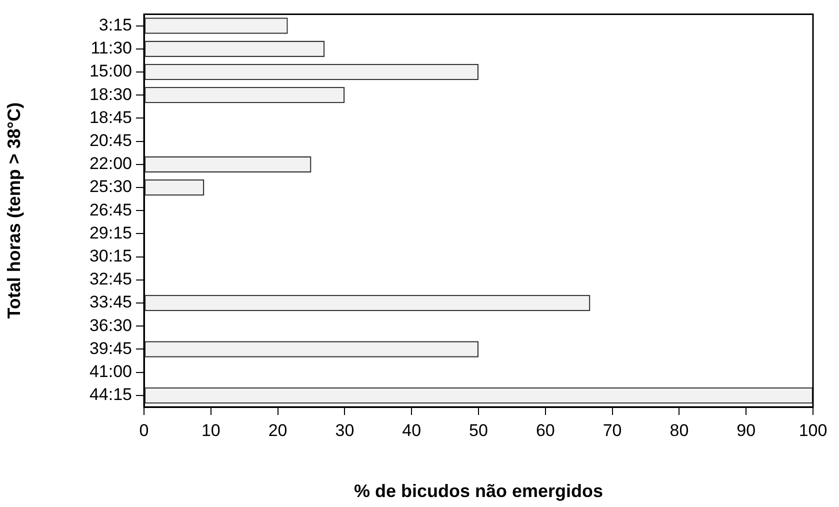 Image resolution: width=839 pixels, height=507 pixels. I want to click on x-tick-label: 60, so click(545, 430).